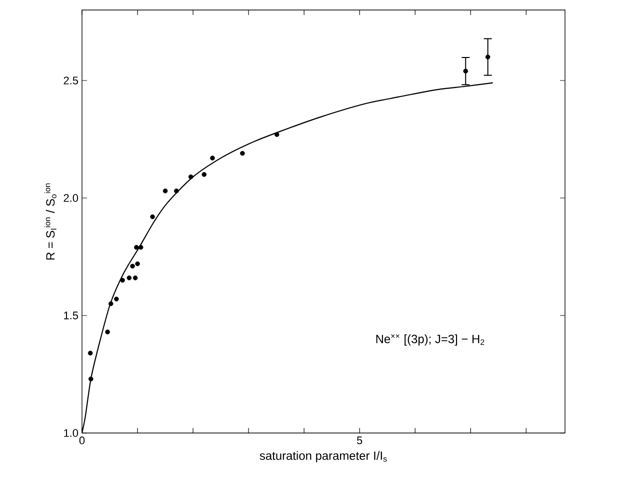  I want to click on x-axis-title: saturation parameter I/I$_{s}$, so click(323, 456).